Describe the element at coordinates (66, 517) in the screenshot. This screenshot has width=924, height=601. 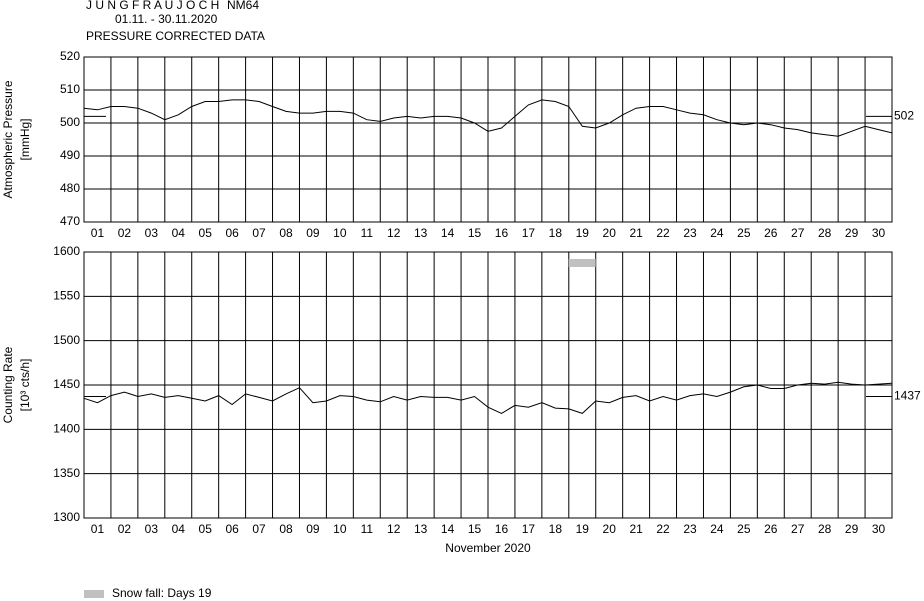
I see `y-tick-label: 1300` at that location.